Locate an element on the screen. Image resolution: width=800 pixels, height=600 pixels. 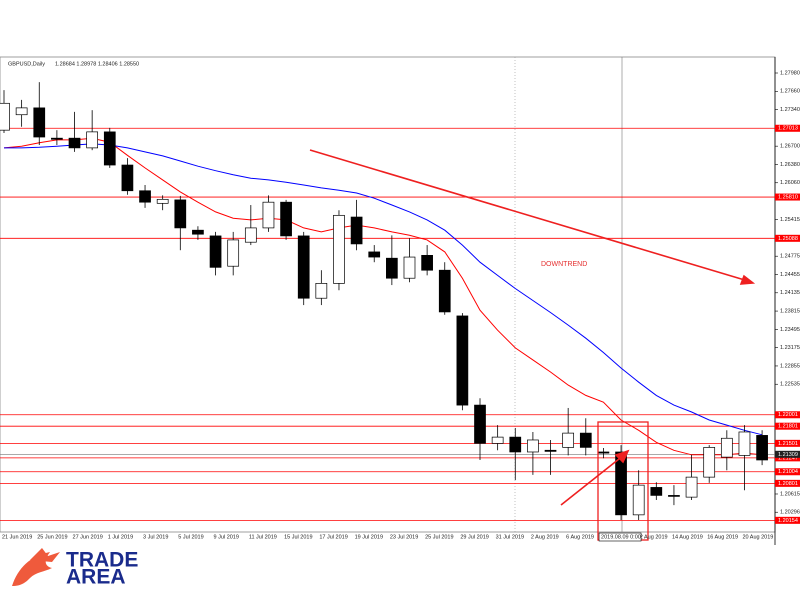
logo-text: AREA is located at coordinates (96, 577).